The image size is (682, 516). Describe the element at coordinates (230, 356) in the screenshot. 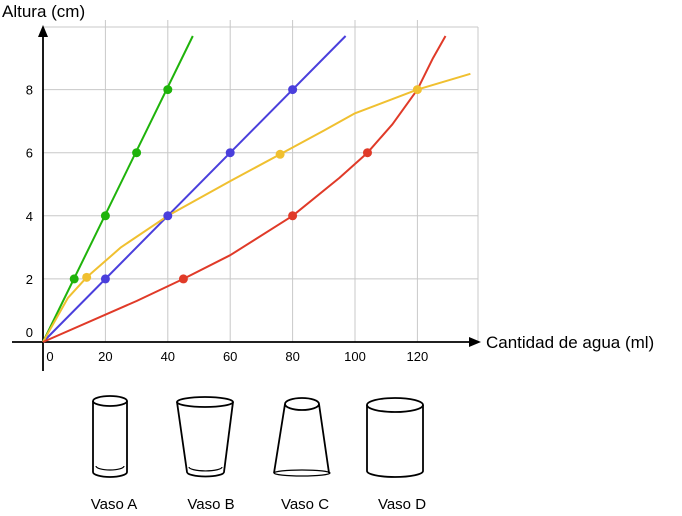

I see `x-tick-label: 60` at that location.